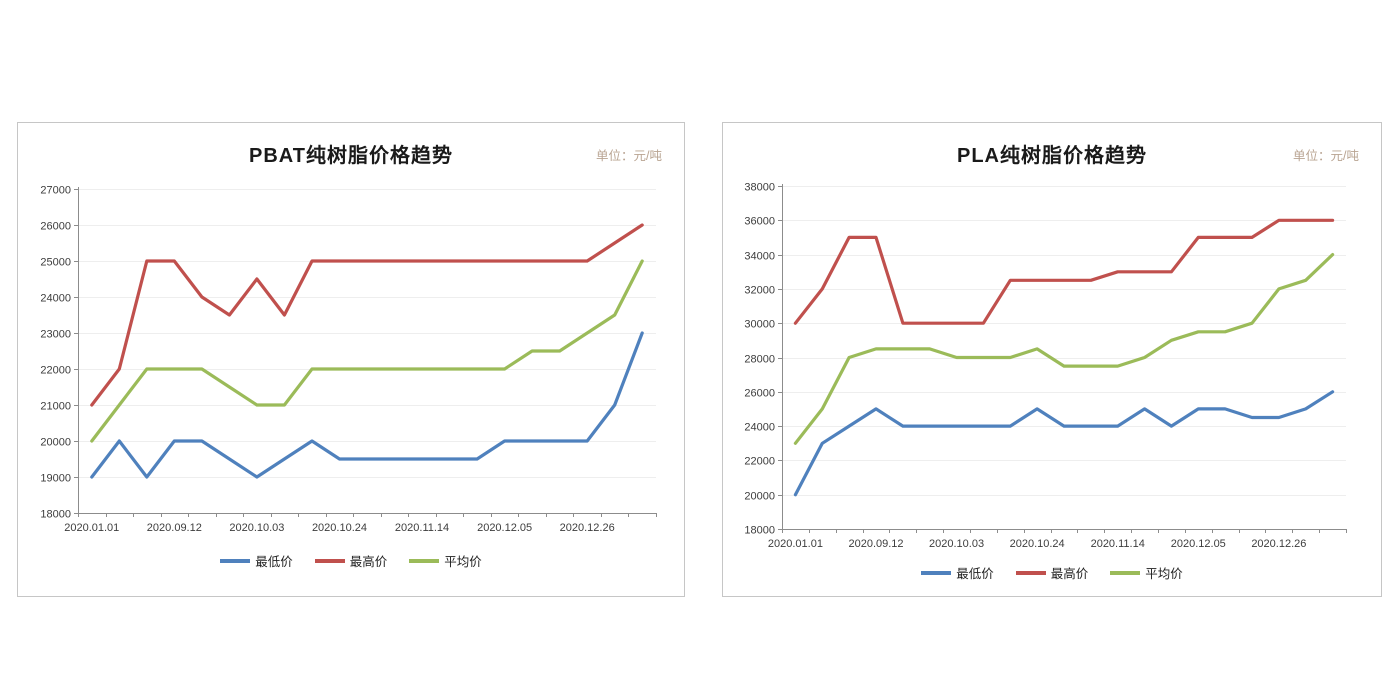  I want to click on y-tick-label: 27000, so click(55, 191).